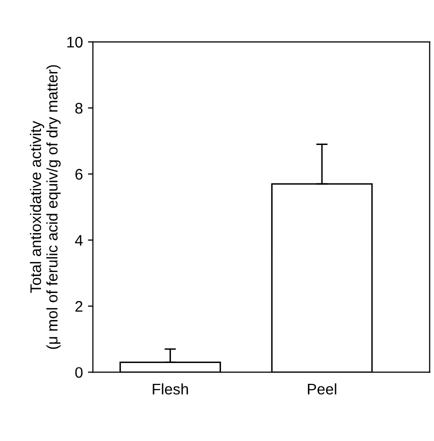 This screenshot has width=434, height=441. What do you see at coordinates (78, 306) in the screenshot?
I see `y-tick-label: 2` at bounding box center [78, 306].